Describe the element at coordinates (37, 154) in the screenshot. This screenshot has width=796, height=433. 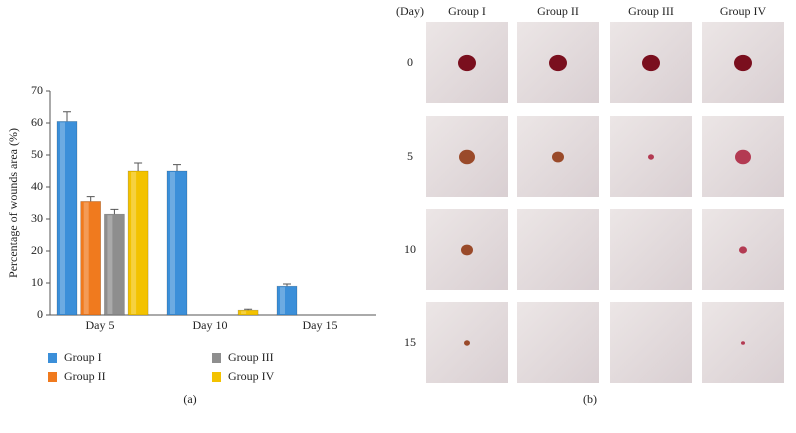
I see `y-tick-label: 50` at that location.